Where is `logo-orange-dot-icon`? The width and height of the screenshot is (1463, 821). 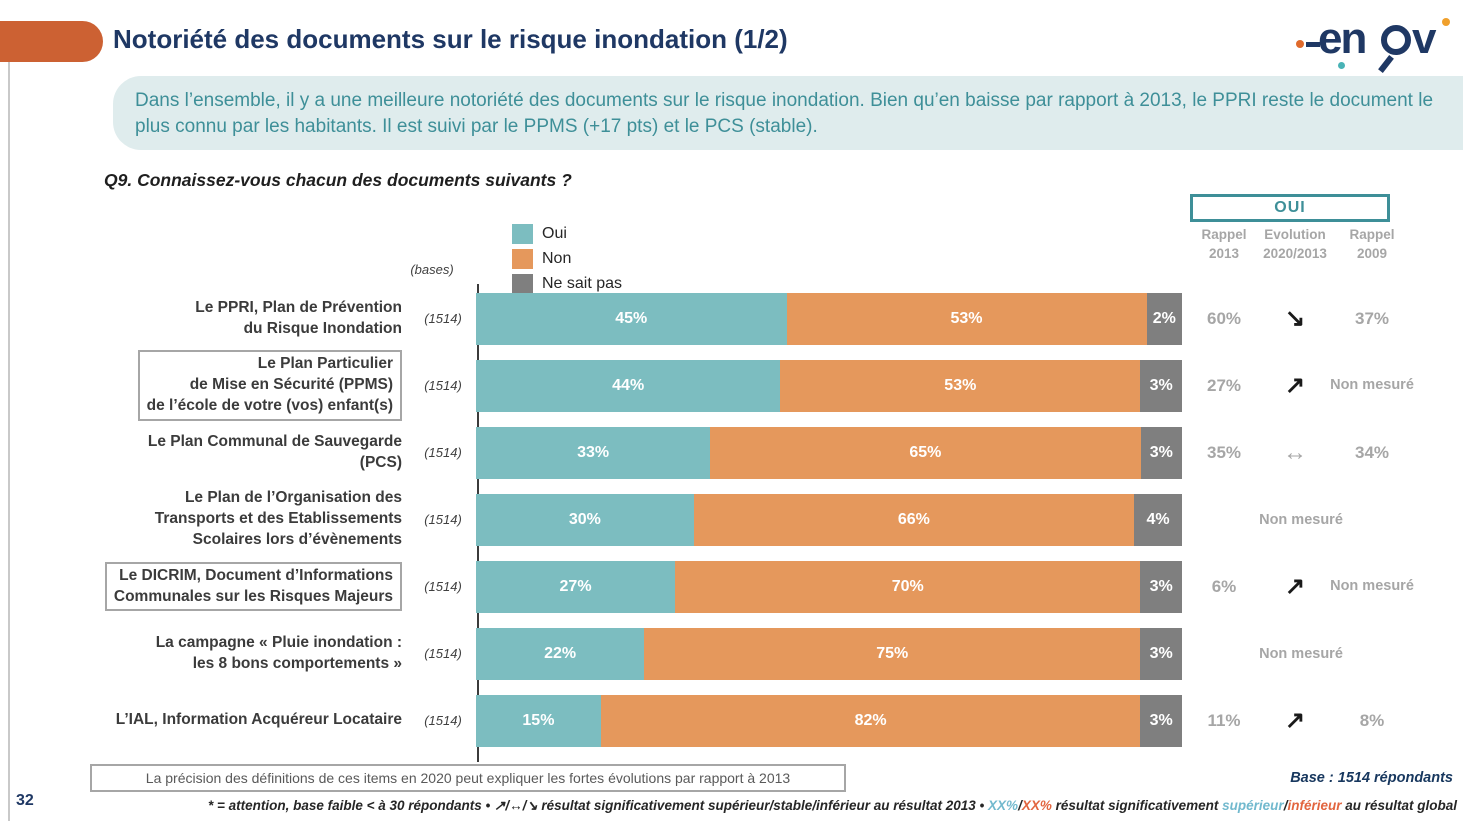 logo-orange-dot-icon is located at coordinates (1300, 44).